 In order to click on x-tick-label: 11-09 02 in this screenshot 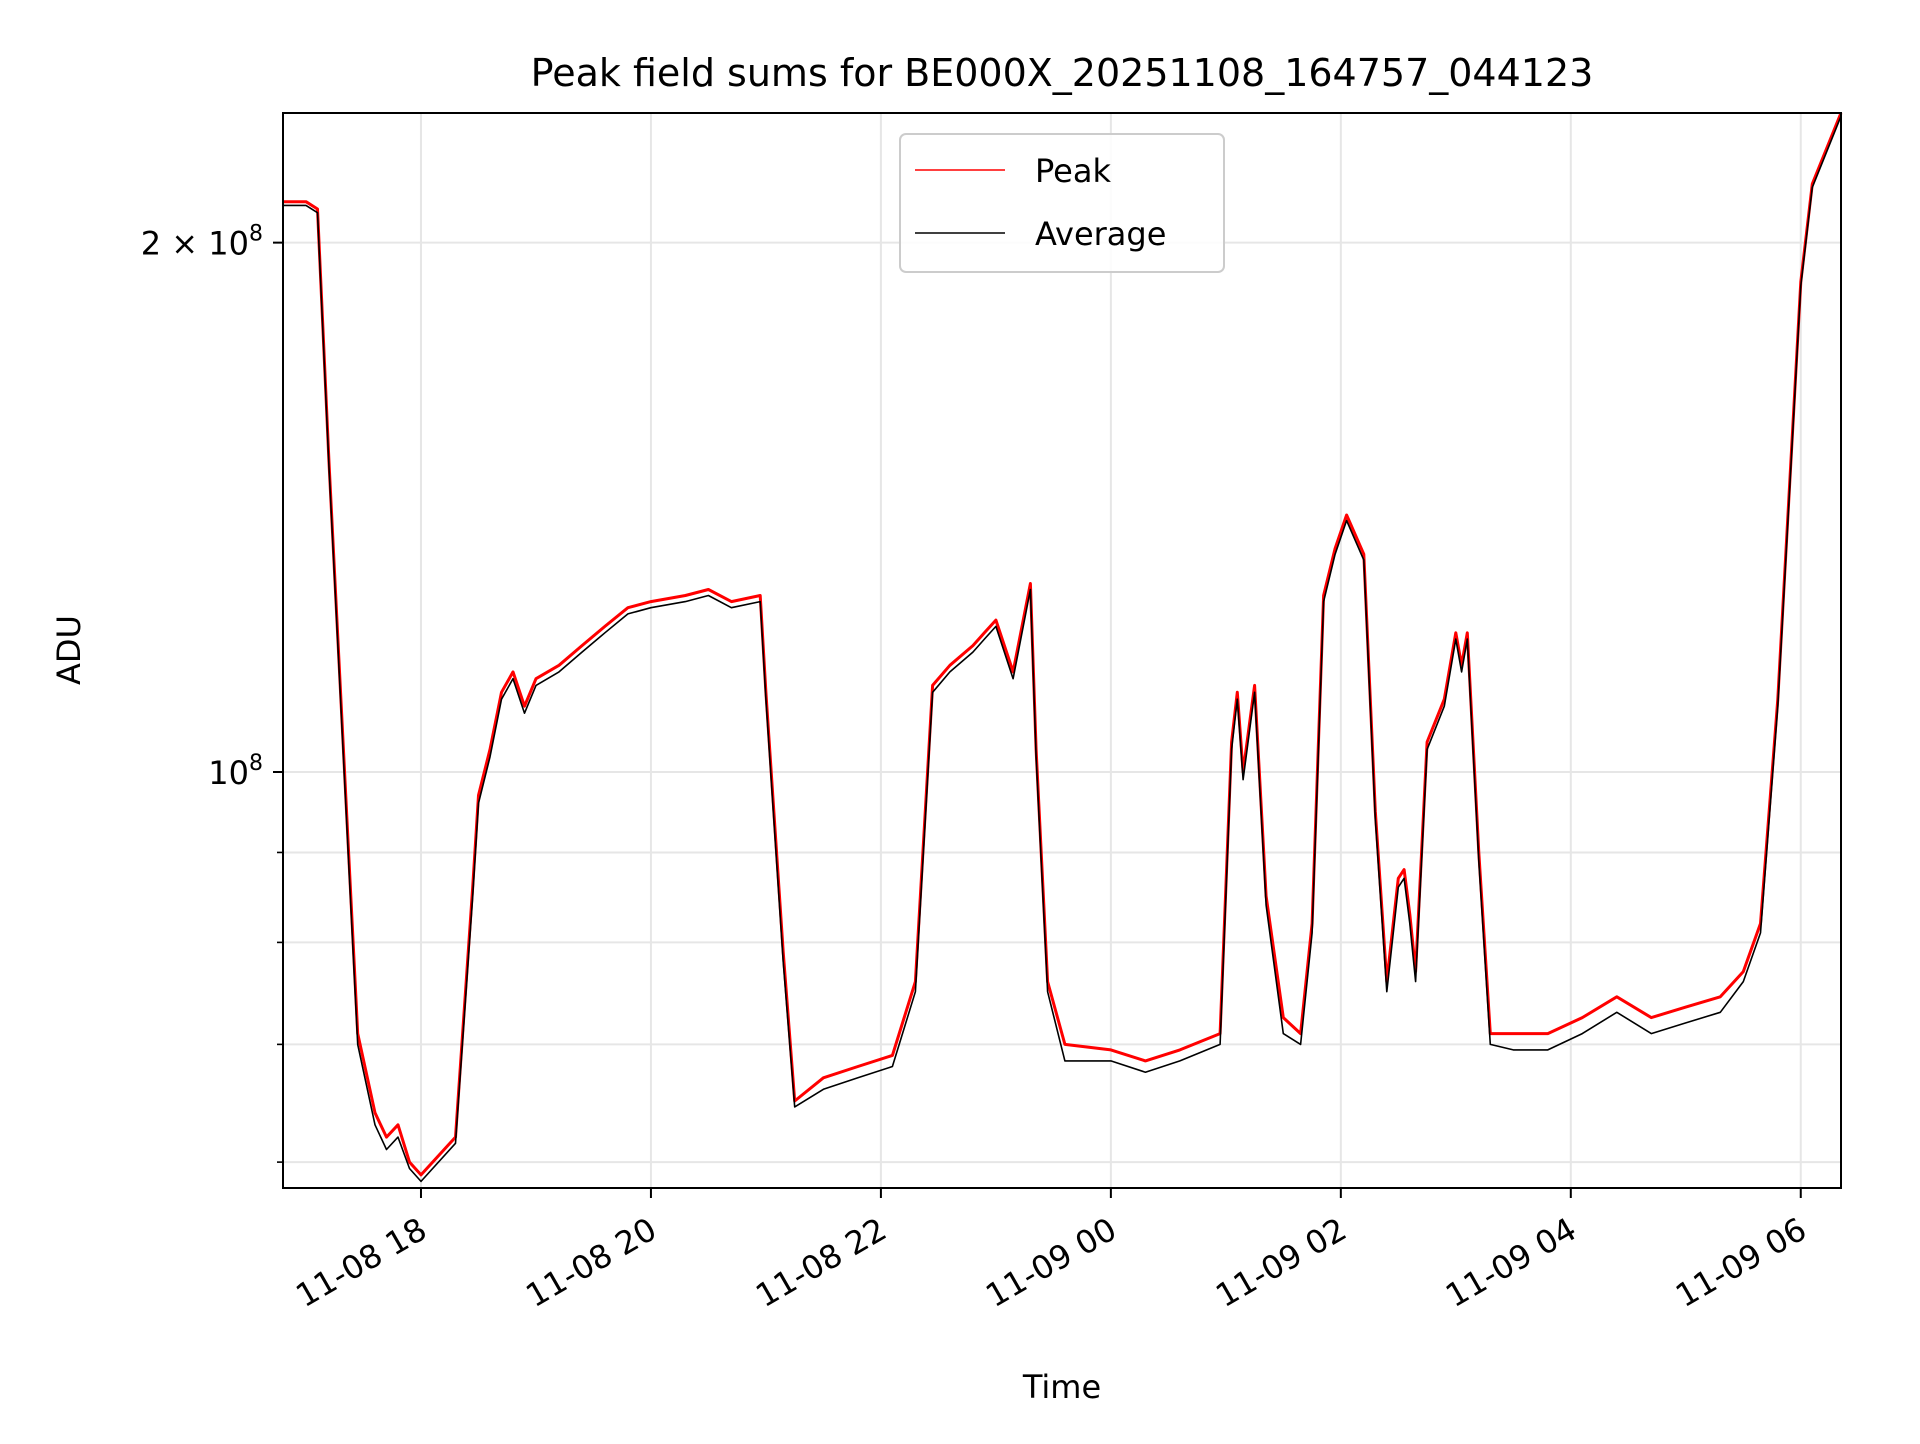, I will do `click(1281, 1262)`.